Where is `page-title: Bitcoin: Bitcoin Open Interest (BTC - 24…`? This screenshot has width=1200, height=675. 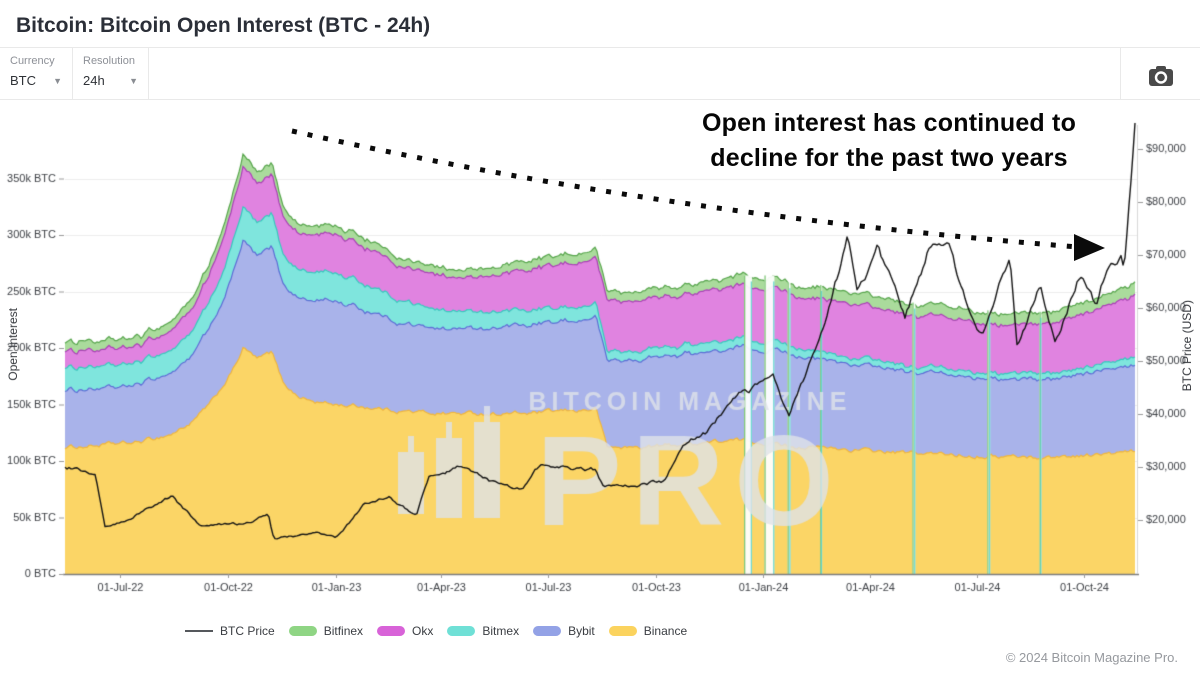 page-title: Bitcoin: Bitcoin Open Interest (BTC - 24… is located at coordinates (223, 25).